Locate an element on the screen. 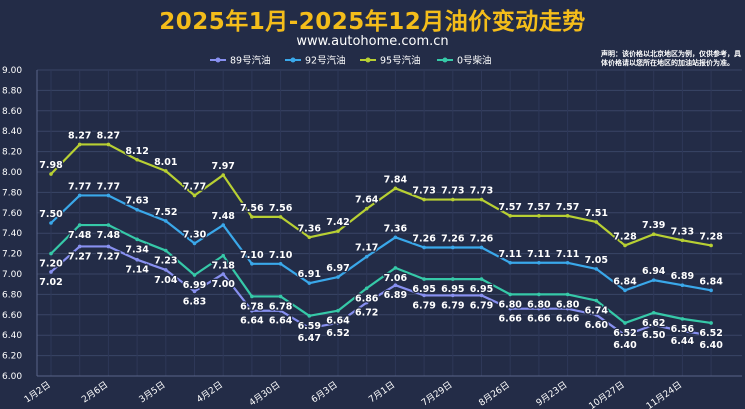 The width and height of the screenshot is (745, 409). y-tick-label: 8.80 is located at coordinates (12, 91).